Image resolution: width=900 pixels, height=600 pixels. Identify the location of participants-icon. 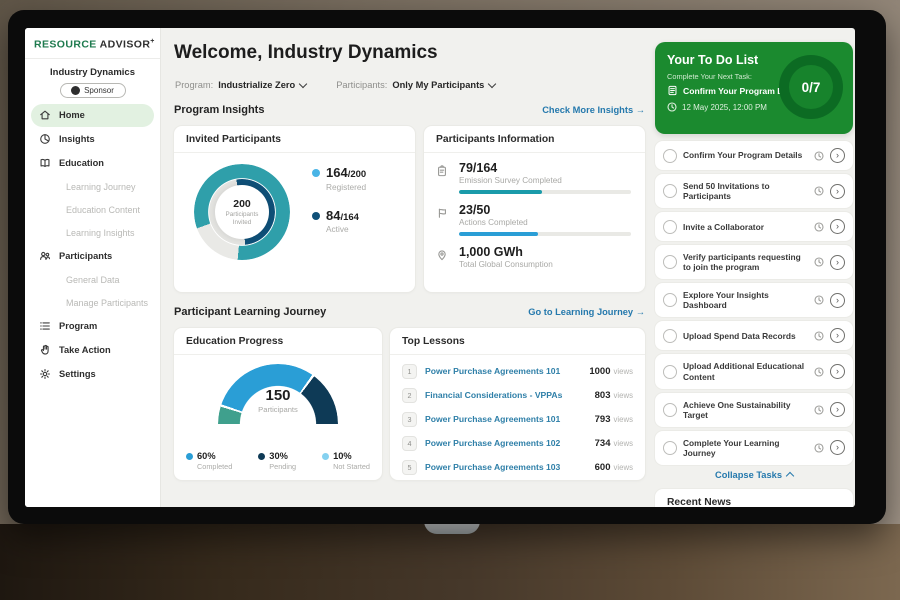
(45, 256).